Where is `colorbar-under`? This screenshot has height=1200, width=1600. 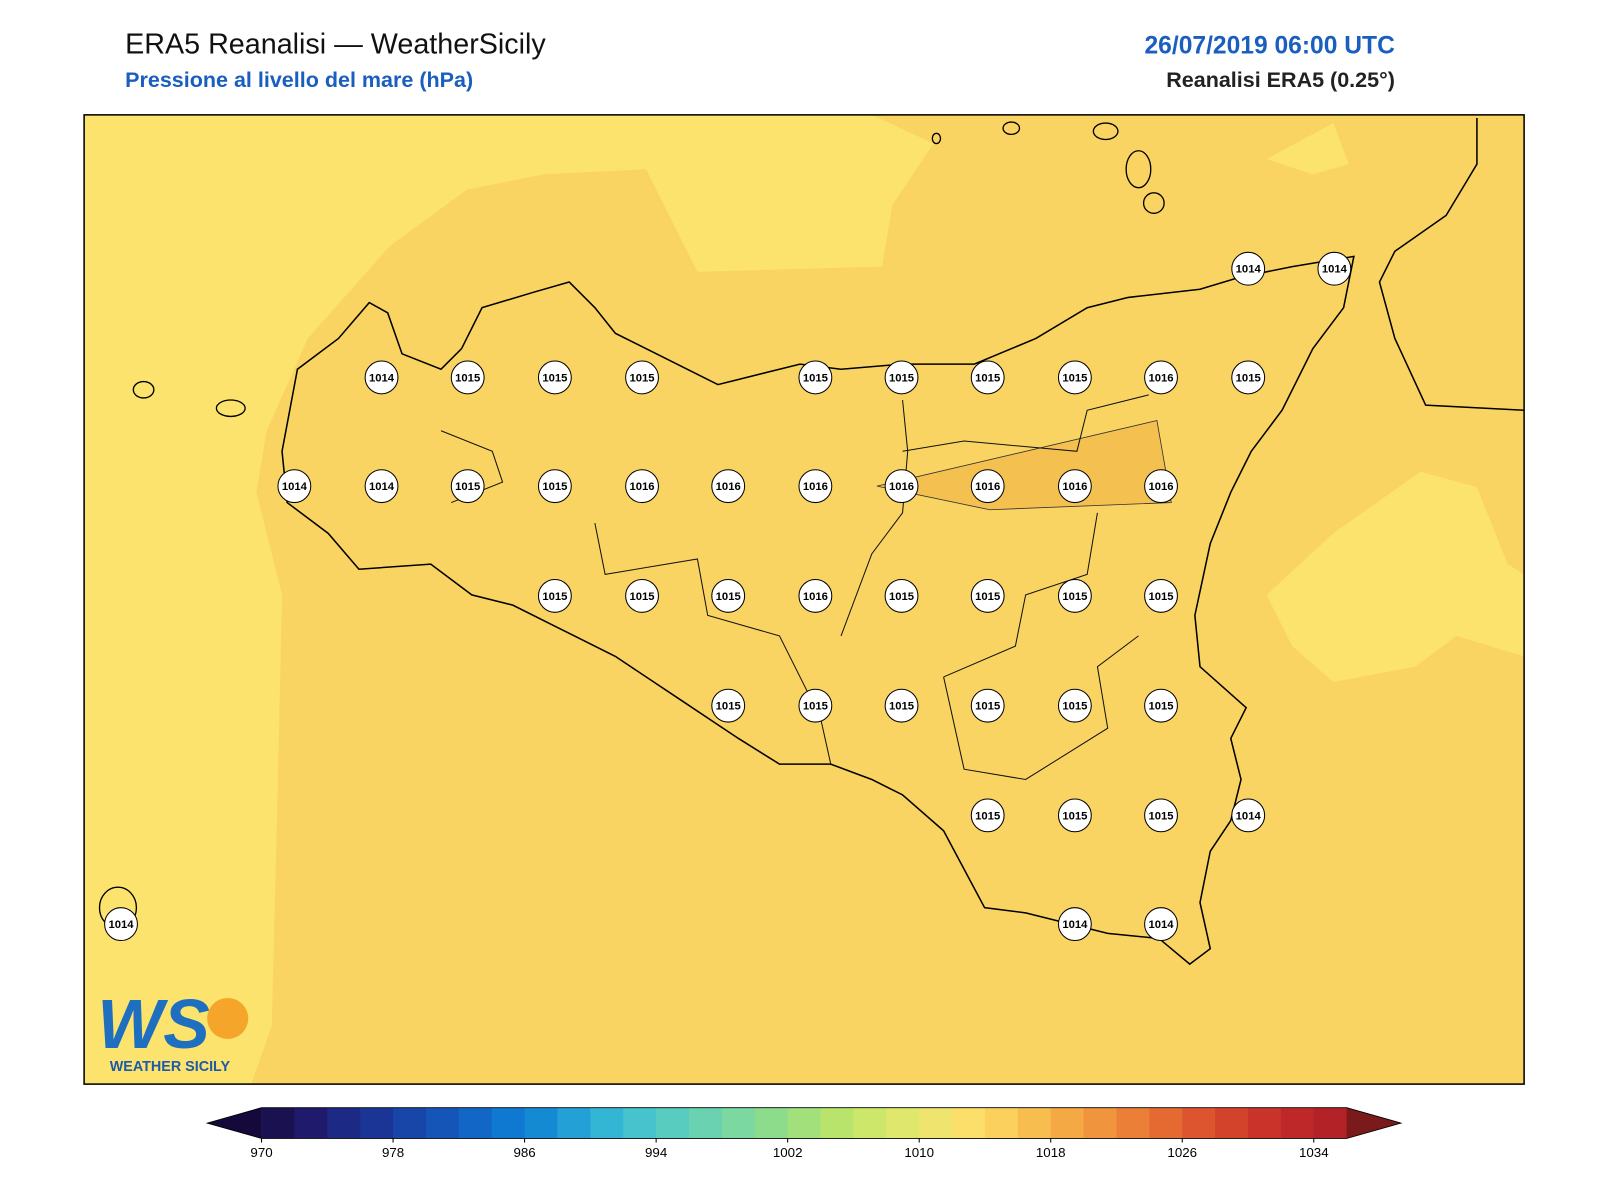 colorbar-under is located at coordinates (234, 1123).